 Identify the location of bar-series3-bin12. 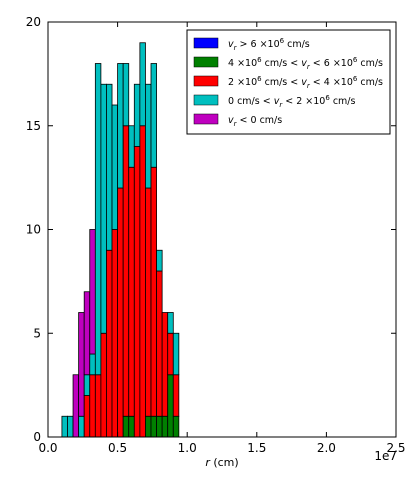
(131, 146).